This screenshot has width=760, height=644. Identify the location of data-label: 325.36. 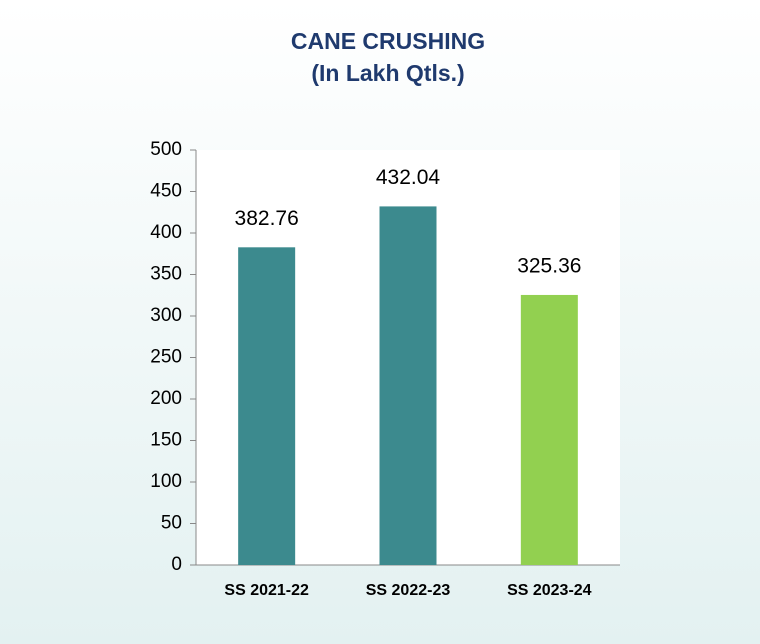
(549, 265).